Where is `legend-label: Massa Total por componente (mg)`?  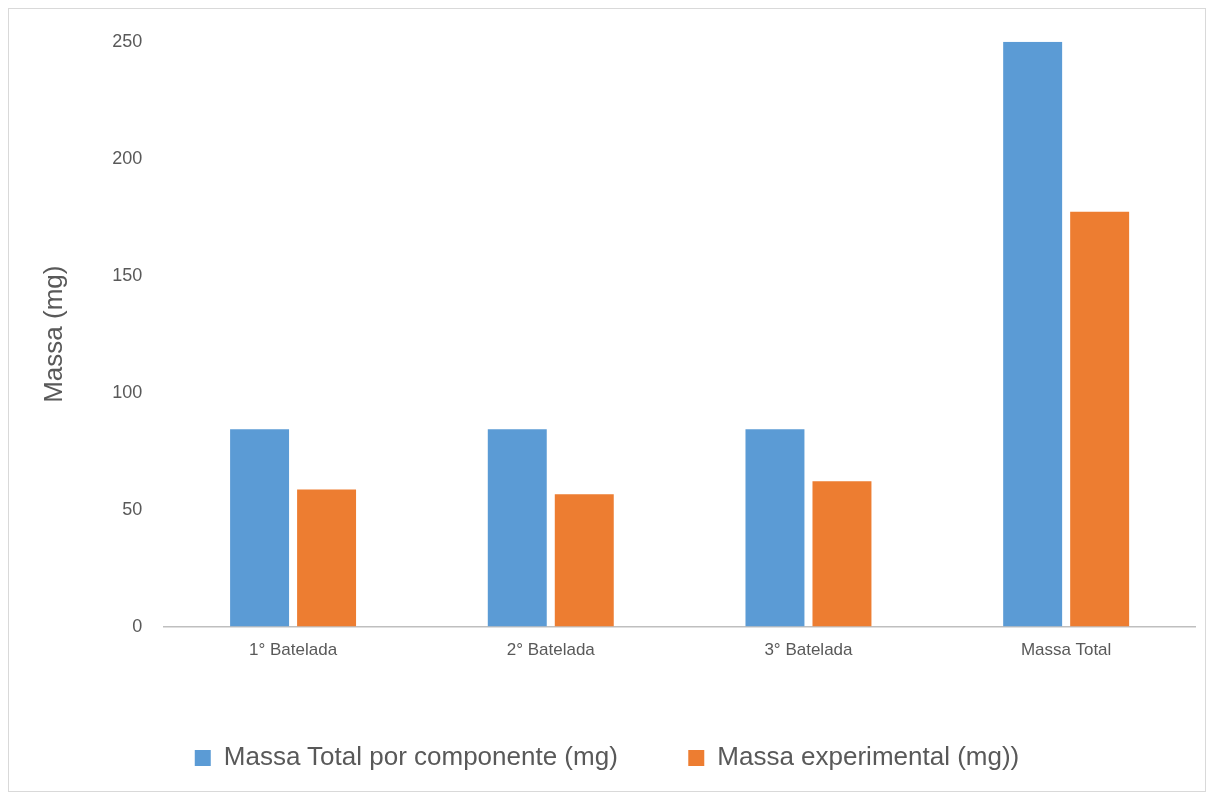
legend-label: Massa Total por componente (mg) is located at coordinates (420, 756).